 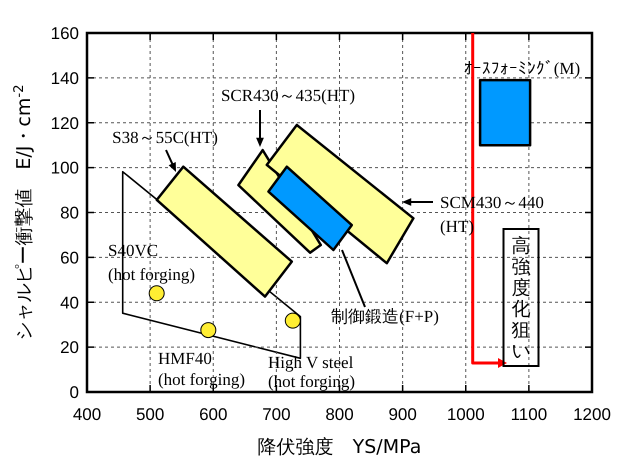 What do you see at coordinates (64, 78) in the screenshot?
I see `y-tick-label: 140` at bounding box center [64, 78].